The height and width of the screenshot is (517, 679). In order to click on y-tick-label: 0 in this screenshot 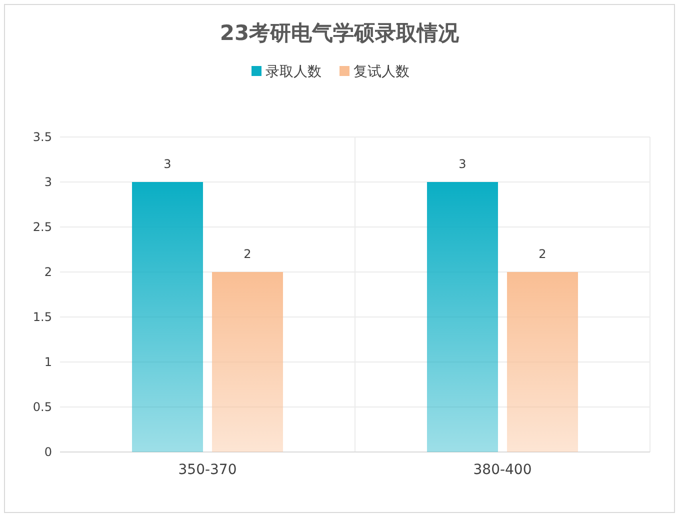, I will do `click(48, 452)`.